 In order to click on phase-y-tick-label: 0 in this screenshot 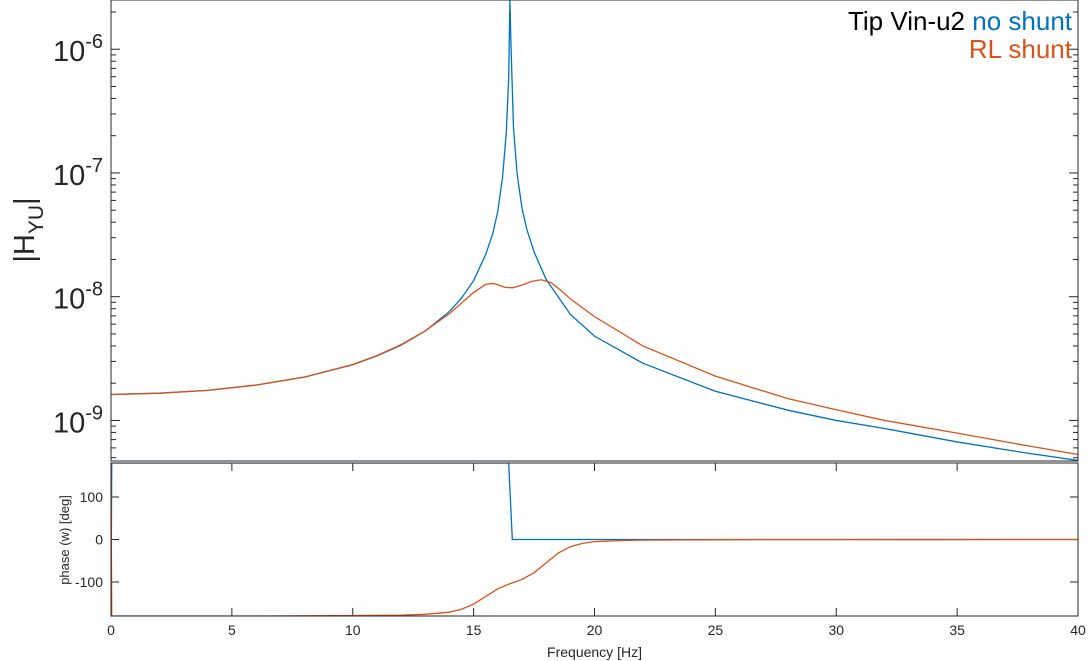, I will do `click(99, 540)`.